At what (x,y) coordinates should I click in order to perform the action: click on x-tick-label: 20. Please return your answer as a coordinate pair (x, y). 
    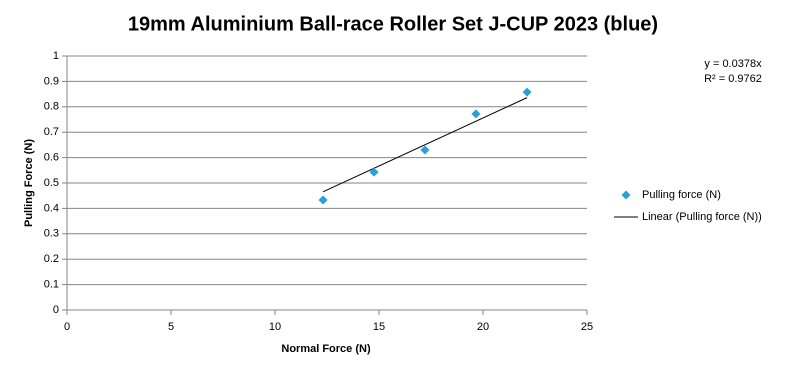
    Looking at the image, I should click on (483, 327).